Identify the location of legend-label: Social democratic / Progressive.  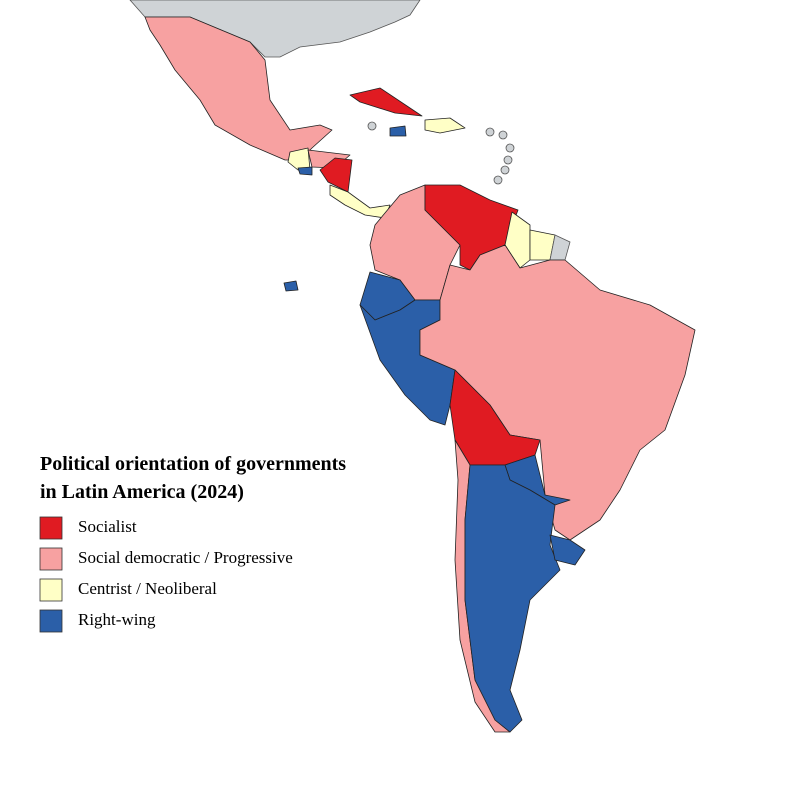
(185, 557).